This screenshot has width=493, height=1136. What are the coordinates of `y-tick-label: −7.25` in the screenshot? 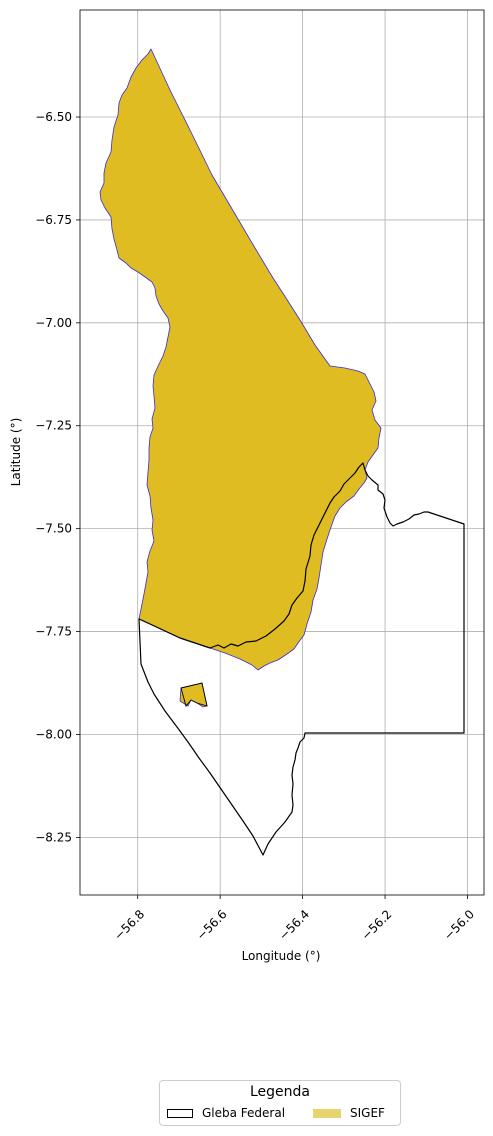 It's located at (53, 426).